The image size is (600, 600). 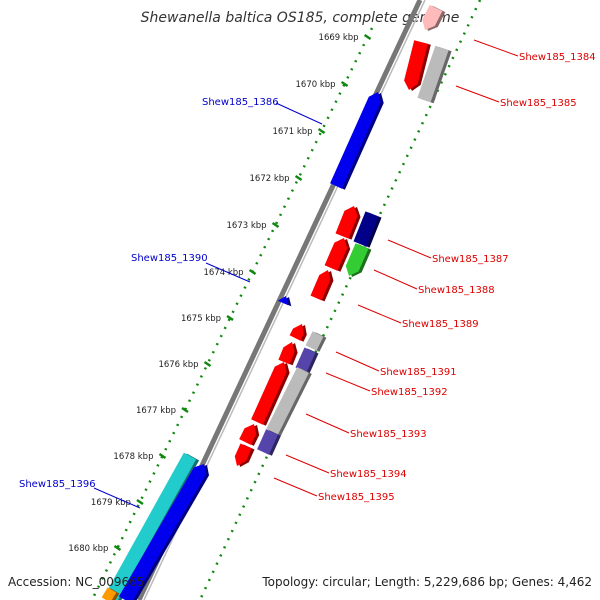 What do you see at coordinates (111, 503) in the screenshot?
I see `tick-label: 1679 kbp` at bounding box center [111, 503].